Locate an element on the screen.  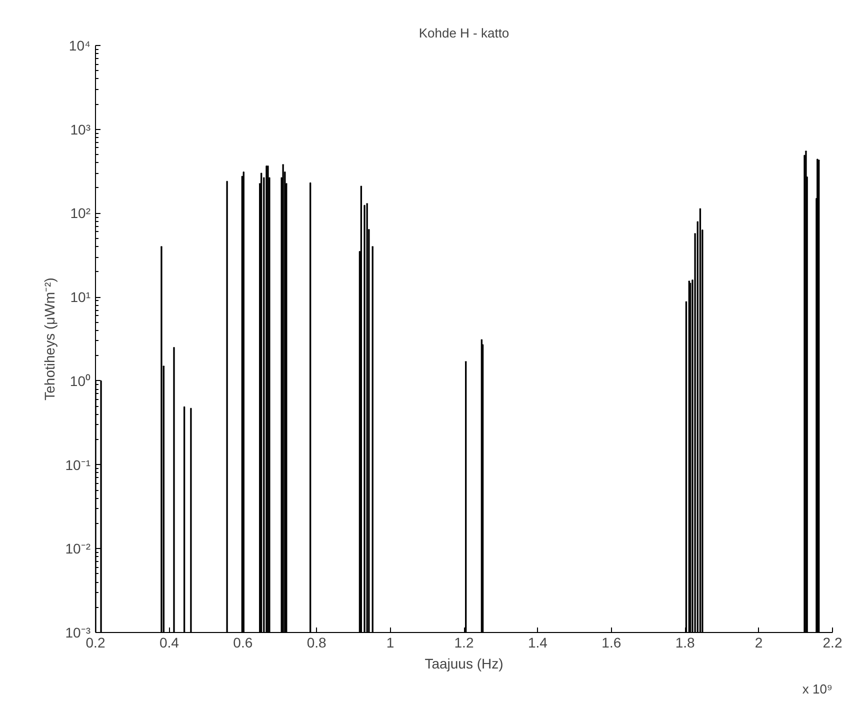
text: x 10⁹ is located at coordinates (817, 689).